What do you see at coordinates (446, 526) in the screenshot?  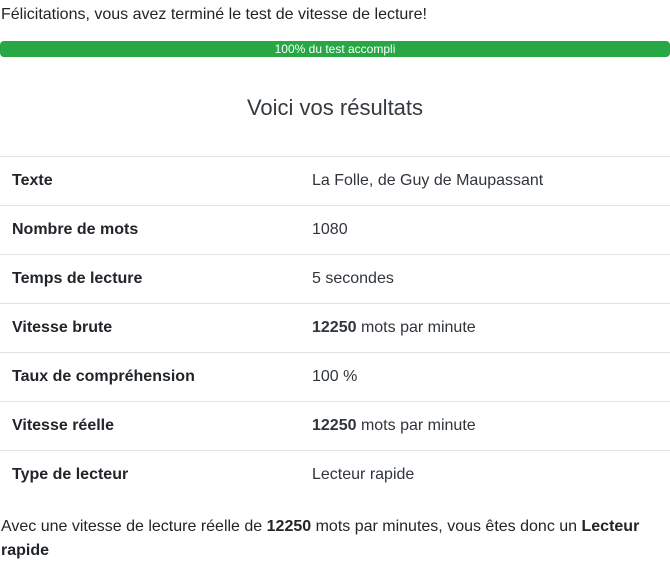 I see `summary-middle: mots par minutes, vous êtes donc un` at bounding box center [446, 526].